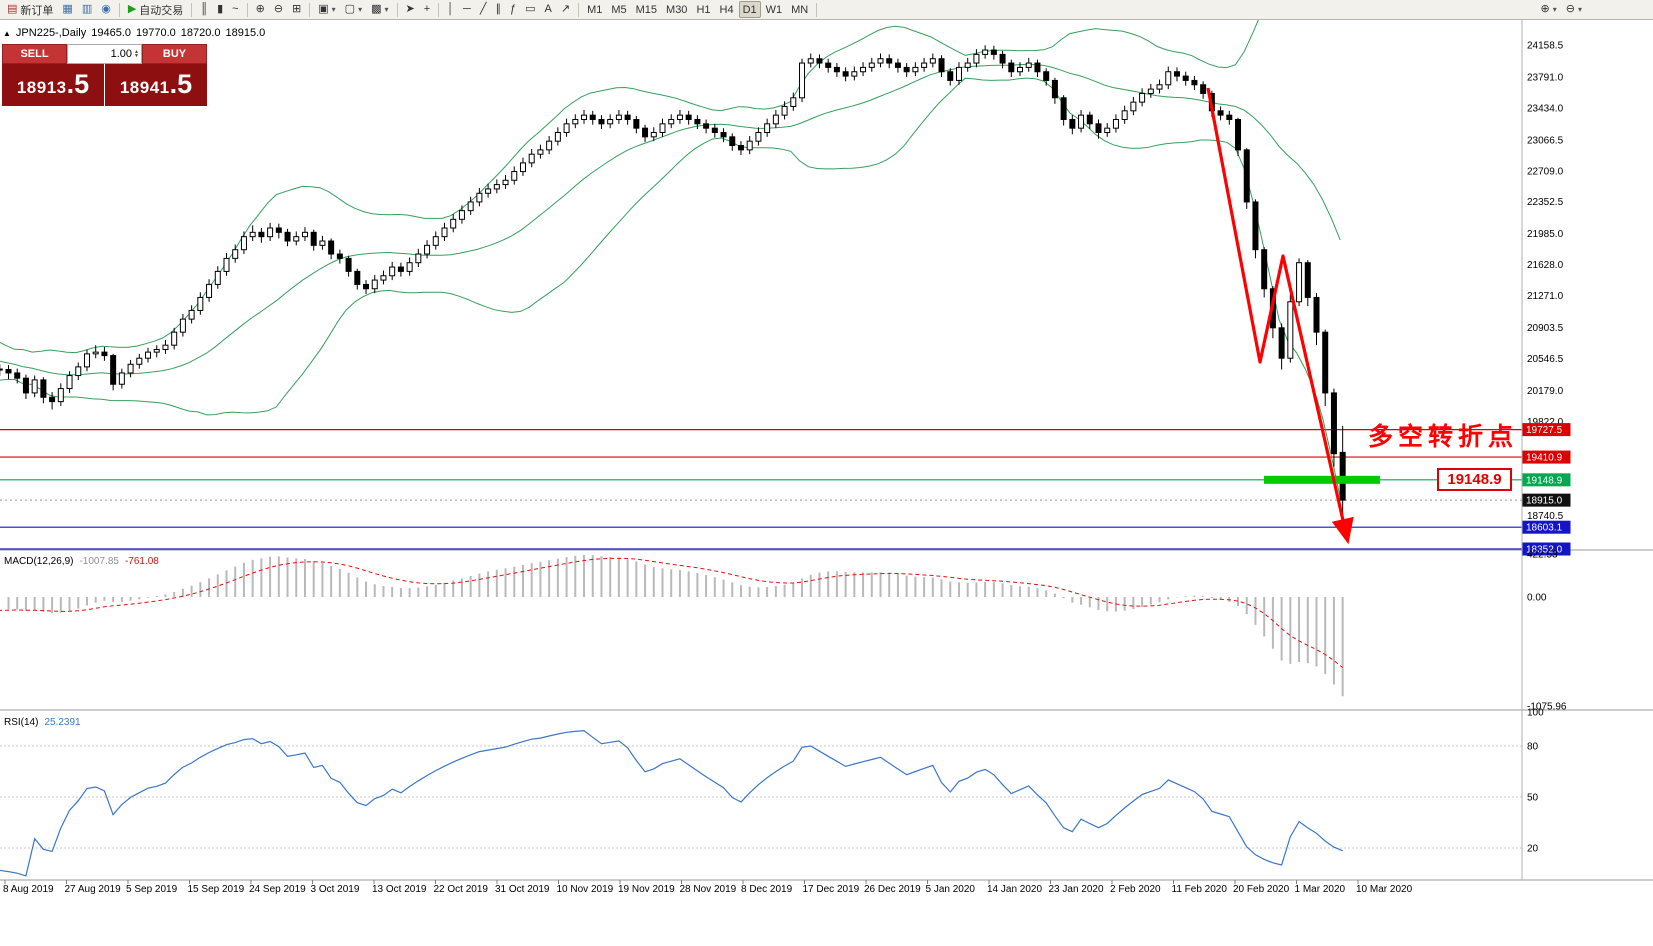 The height and width of the screenshot is (946, 1653). I want to click on price-callout-box: 19148.9, so click(1474, 479).